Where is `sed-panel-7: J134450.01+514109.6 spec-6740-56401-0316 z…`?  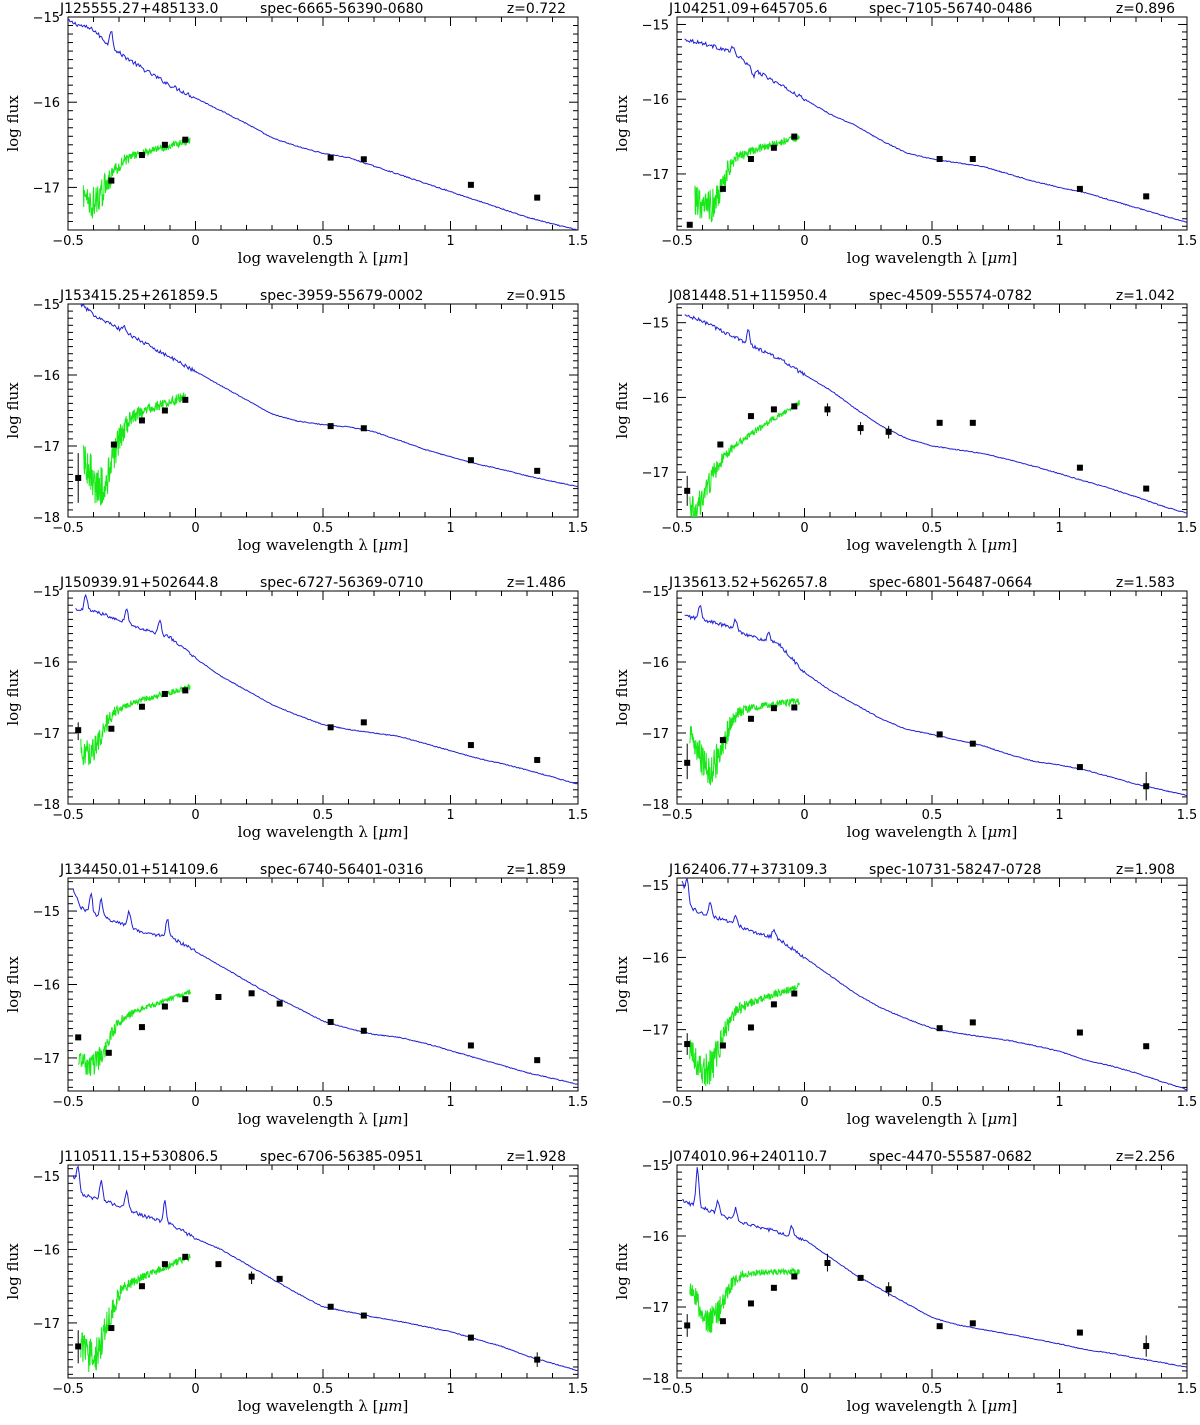 sed-panel-7: J134450.01+514109.6 spec-6740-56401-0316 z… is located at coordinates (296, 995).